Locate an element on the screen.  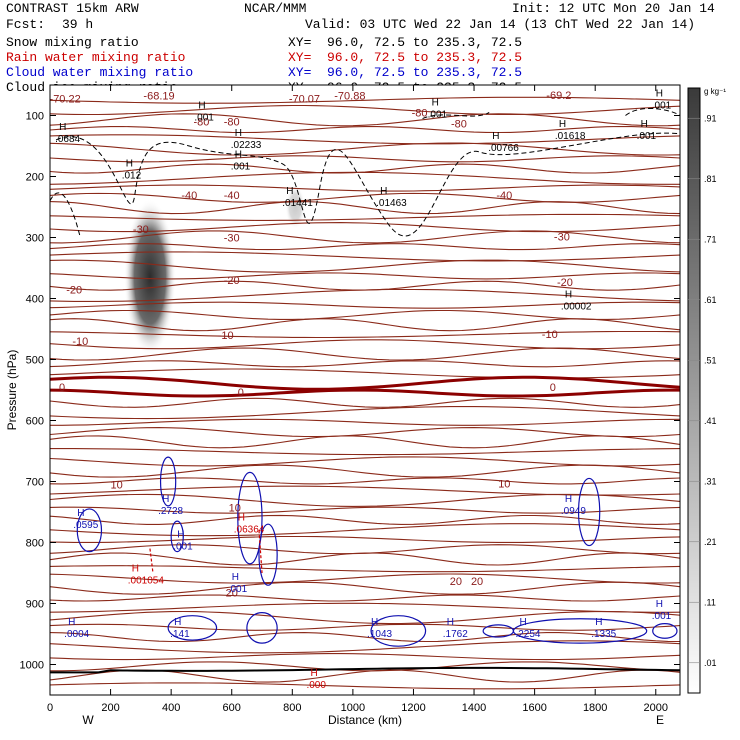
y-axis-label: Pressure (hPa) is located at coordinates (12, 390).